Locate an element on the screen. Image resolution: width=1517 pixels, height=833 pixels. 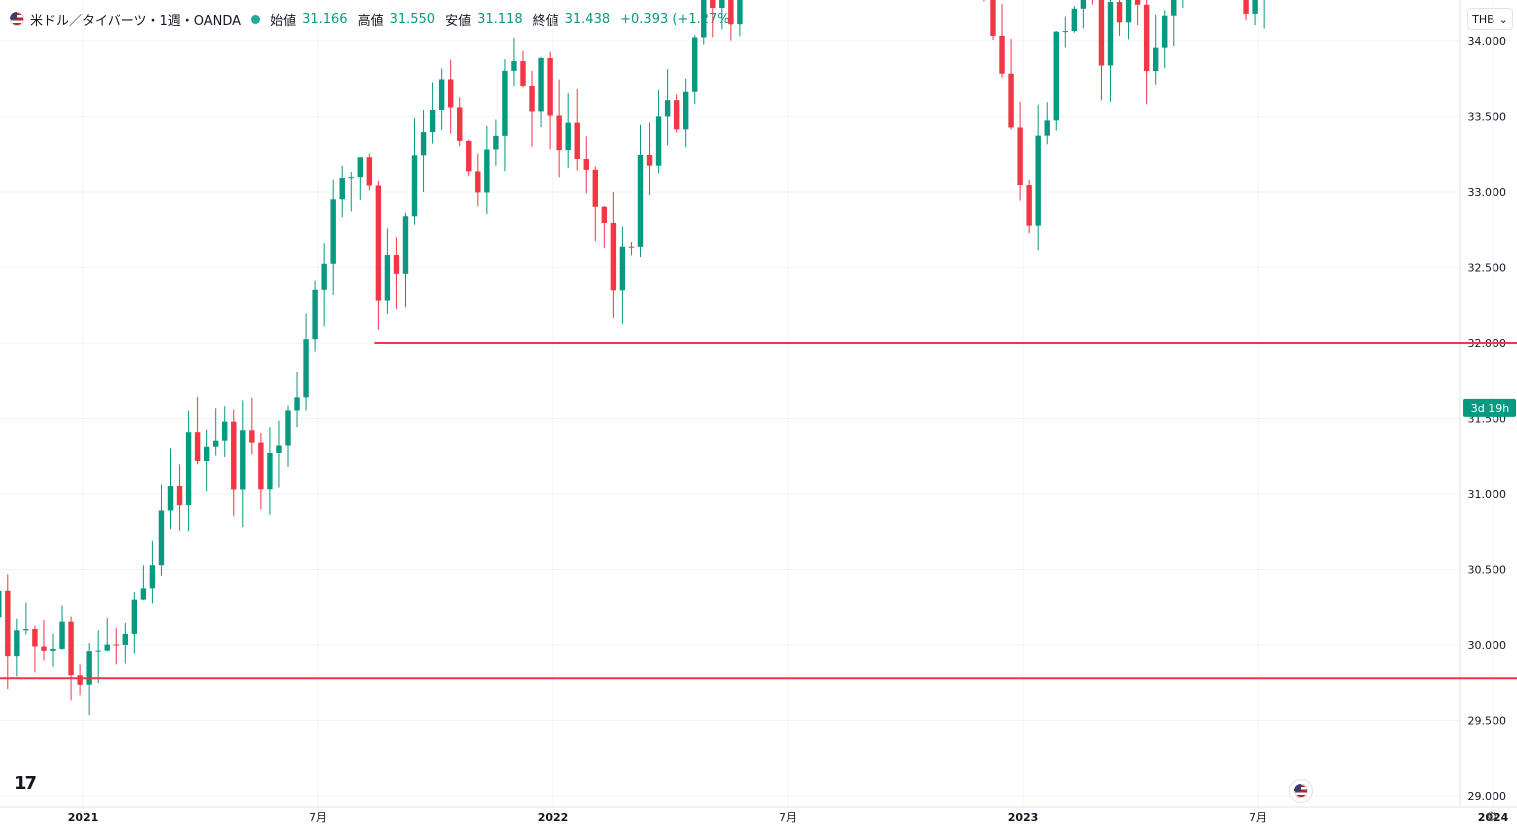
open-value: 31.166 is located at coordinates (325, 19).